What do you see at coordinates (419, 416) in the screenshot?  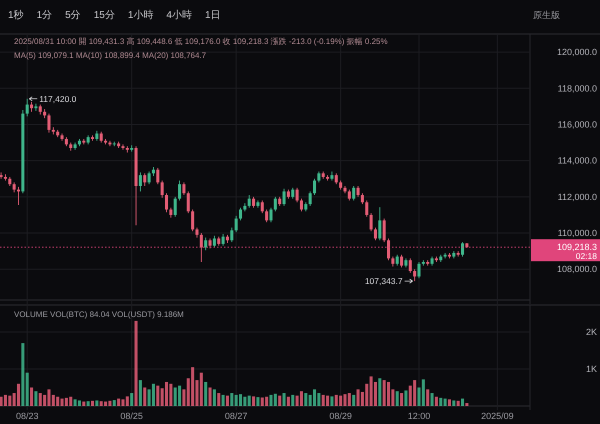 I see `x-tick-label: 12:00` at bounding box center [419, 416].